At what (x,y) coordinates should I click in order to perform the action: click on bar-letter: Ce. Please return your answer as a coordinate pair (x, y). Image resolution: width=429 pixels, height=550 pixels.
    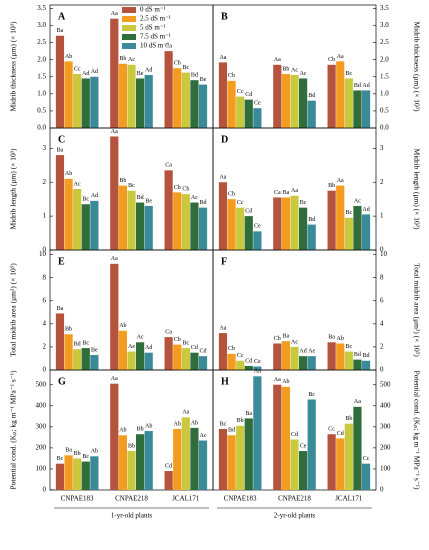
    Looking at the image, I should click on (257, 362).